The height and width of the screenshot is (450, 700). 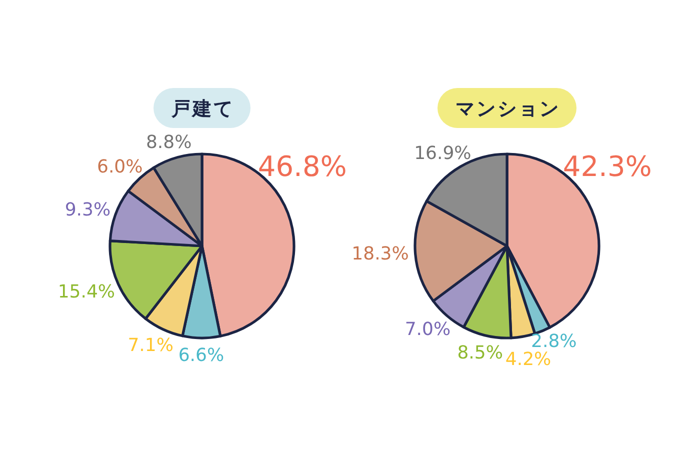 What do you see at coordinates (380, 254) in the screenshot?
I see `data-label: 18.3%` at bounding box center [380, 254].